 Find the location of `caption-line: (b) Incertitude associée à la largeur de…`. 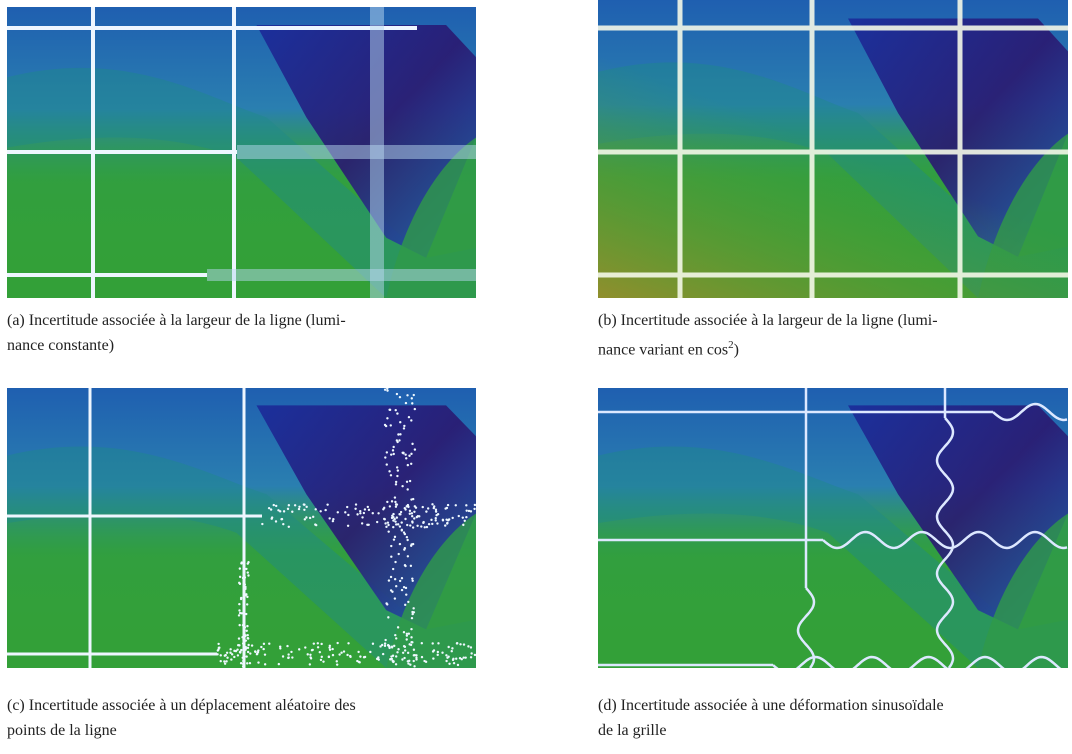

caption-line: (b) Incertitude associée à la largeur de… is located at coordinates (768, 320).